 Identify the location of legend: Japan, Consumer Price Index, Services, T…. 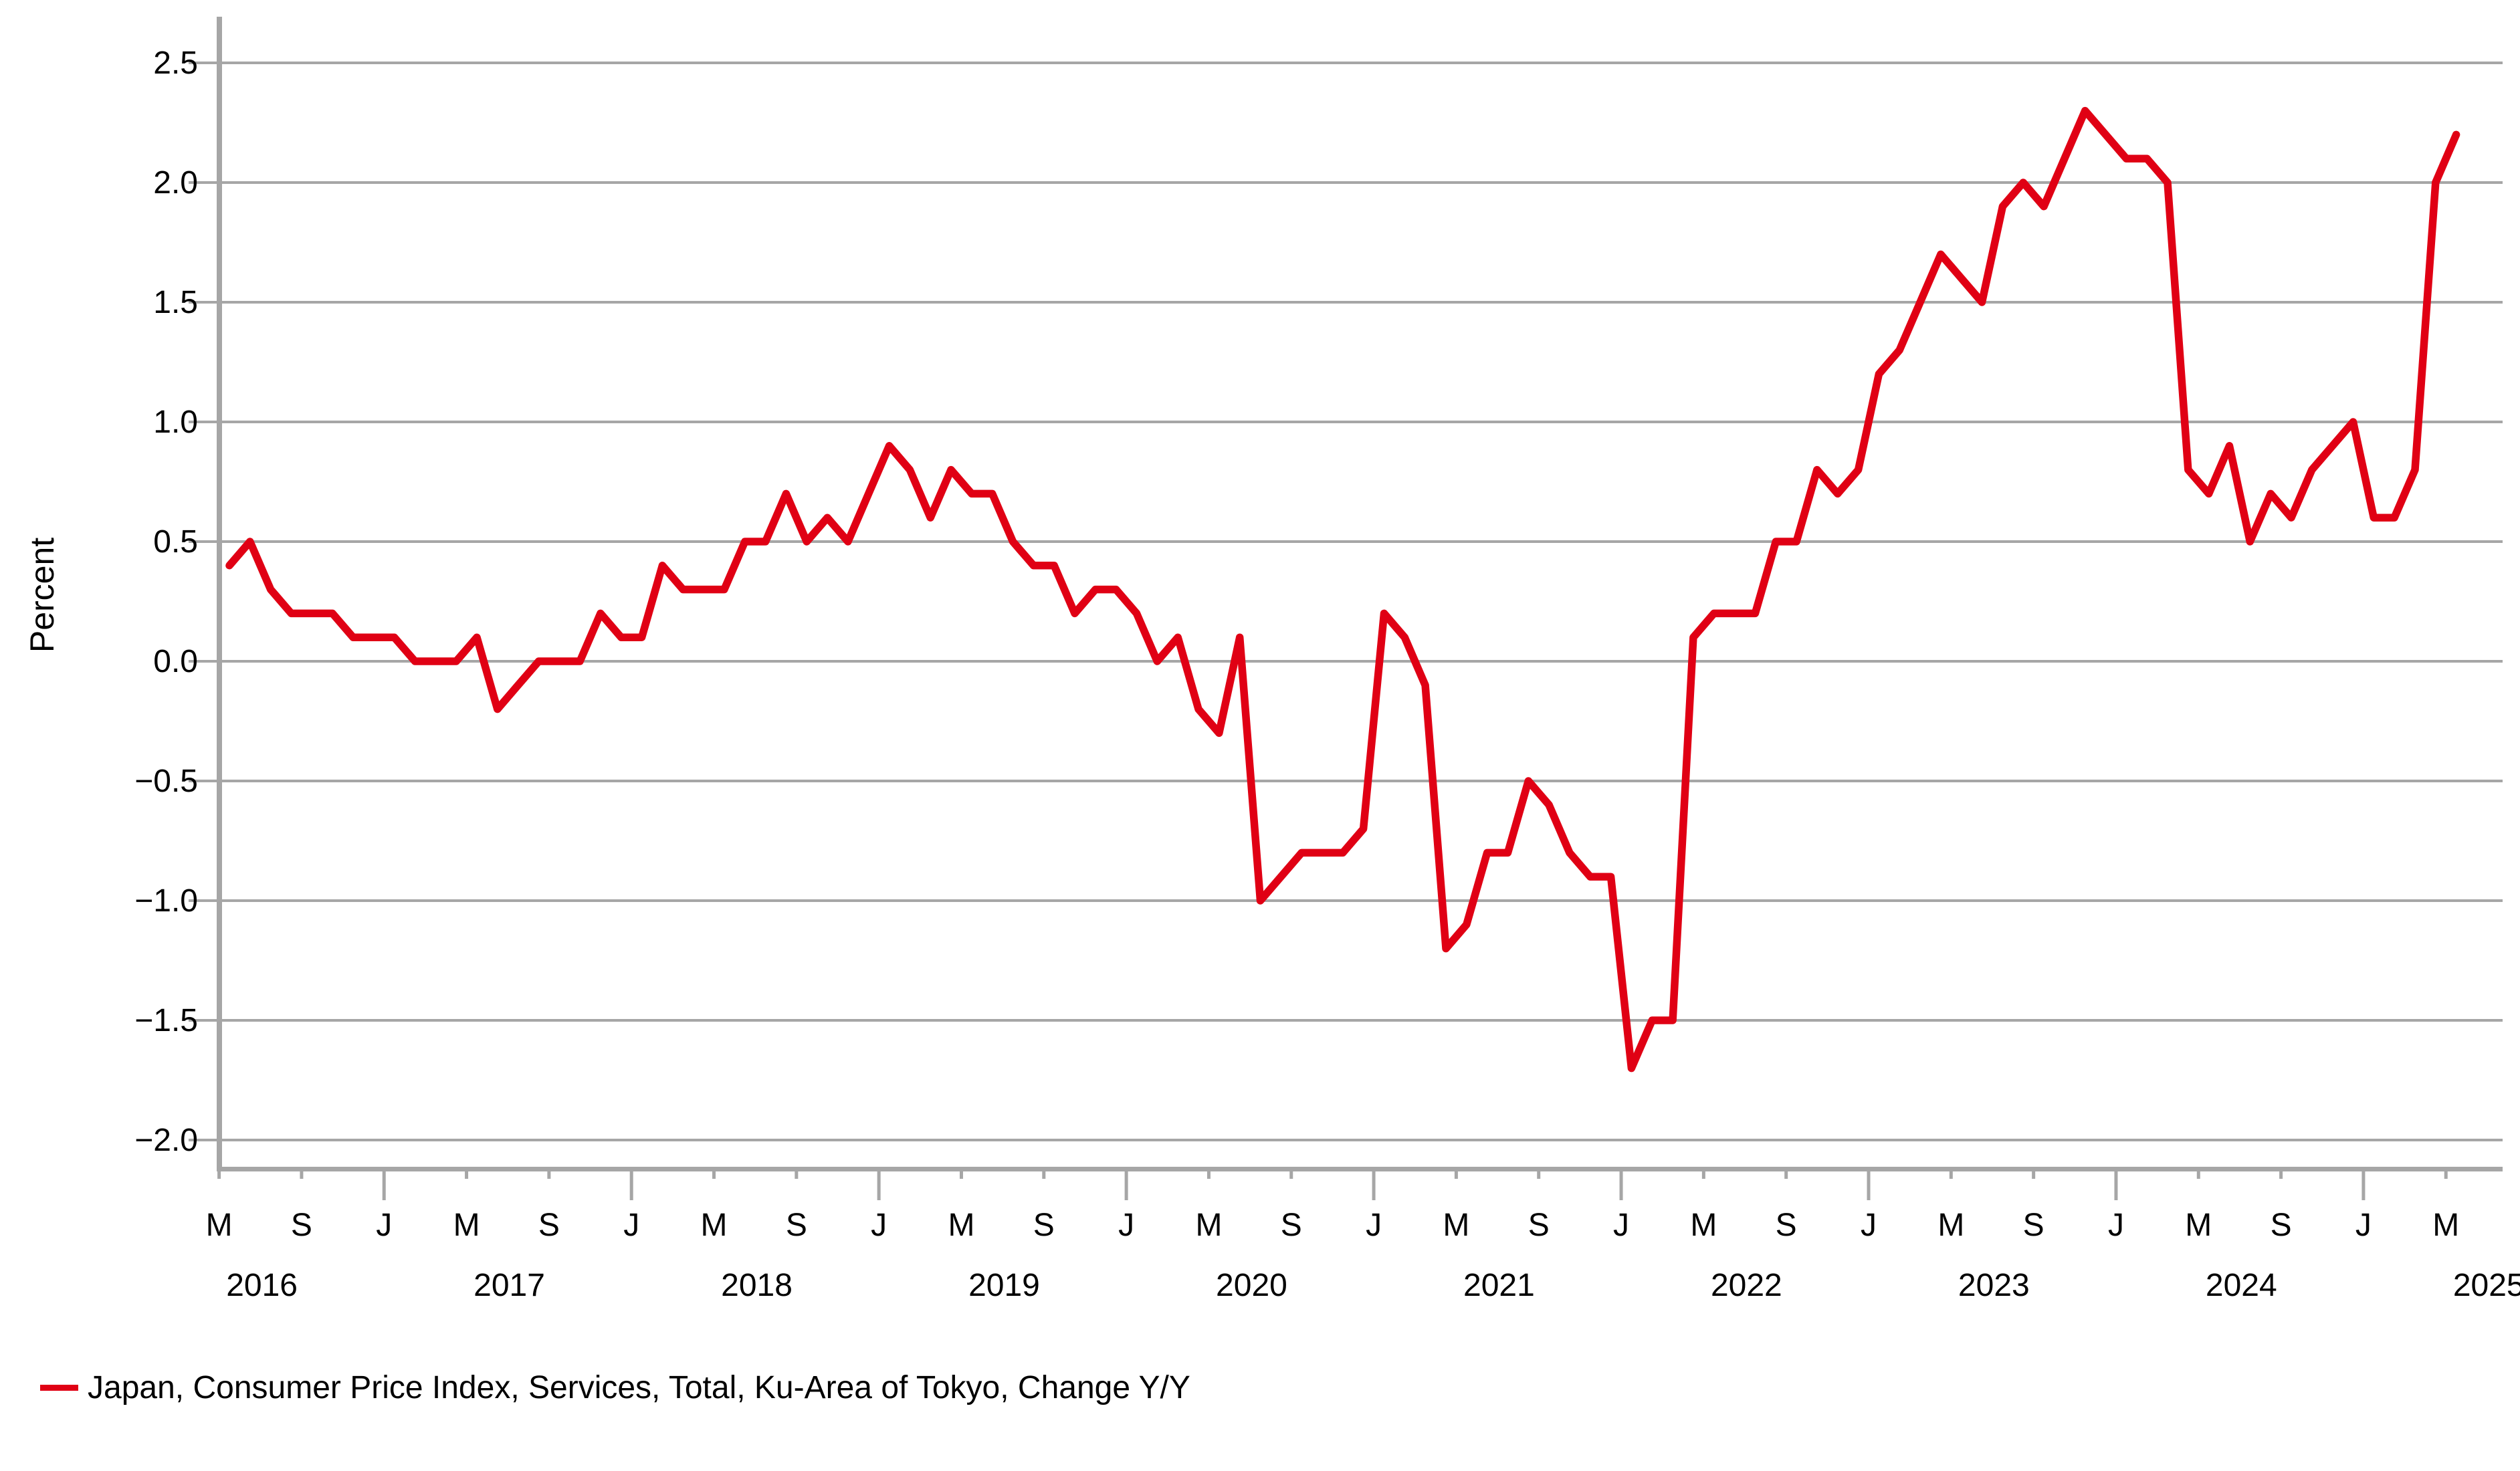
(615, 1387).